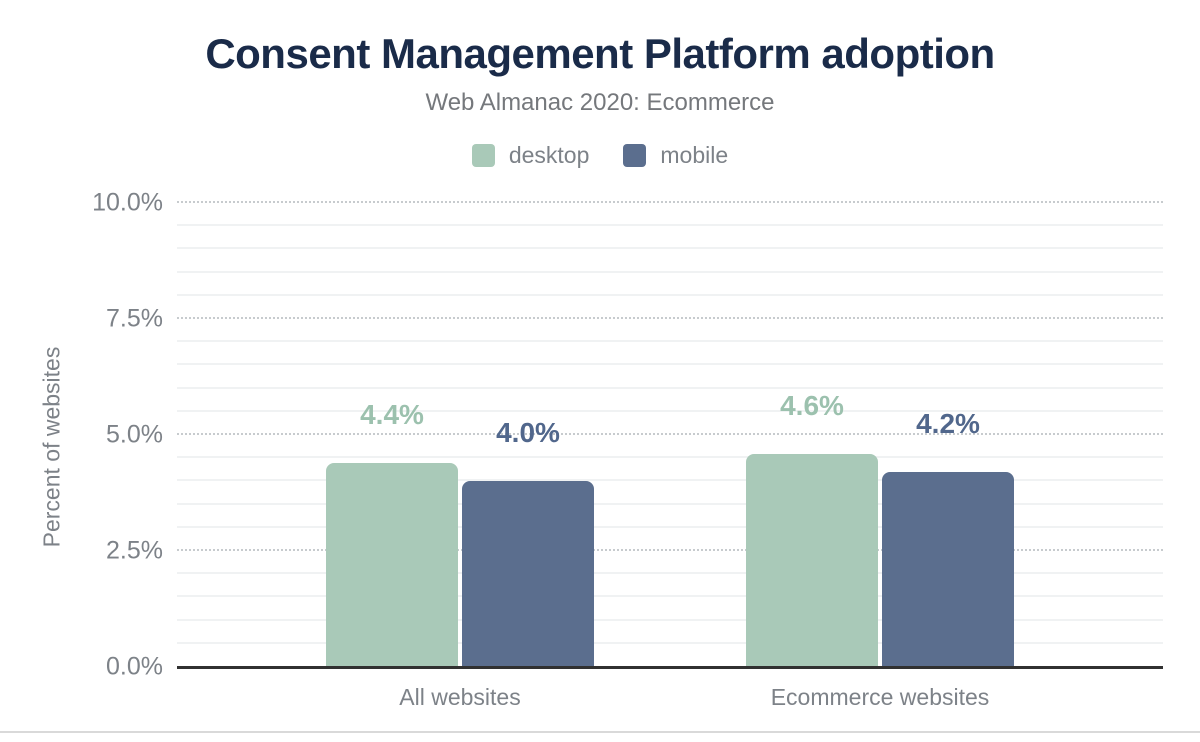 The height and width of the screenshot is (742, 1200). What do you see at coordinates (948, 424) in the screenshot?
I see `bar-value-label-mobile-1: 4.2%` at bounding box center [948, 424].